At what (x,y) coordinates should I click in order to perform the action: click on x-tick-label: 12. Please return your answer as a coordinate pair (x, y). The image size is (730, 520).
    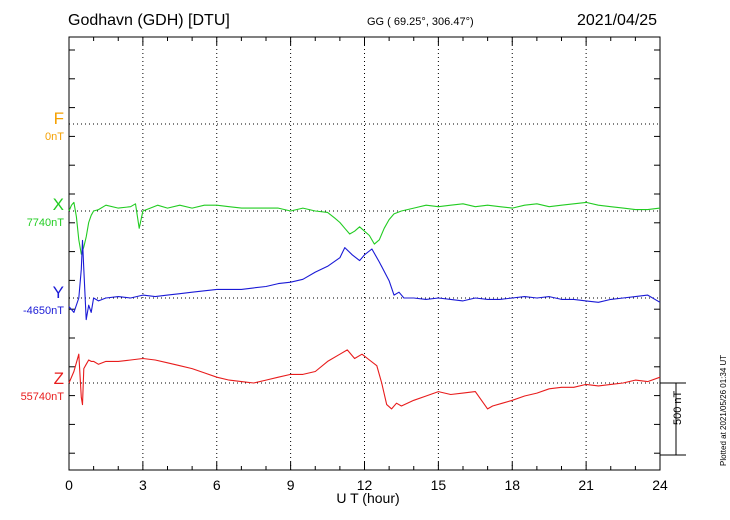
    Looking at the image, I should click on (365, 485).